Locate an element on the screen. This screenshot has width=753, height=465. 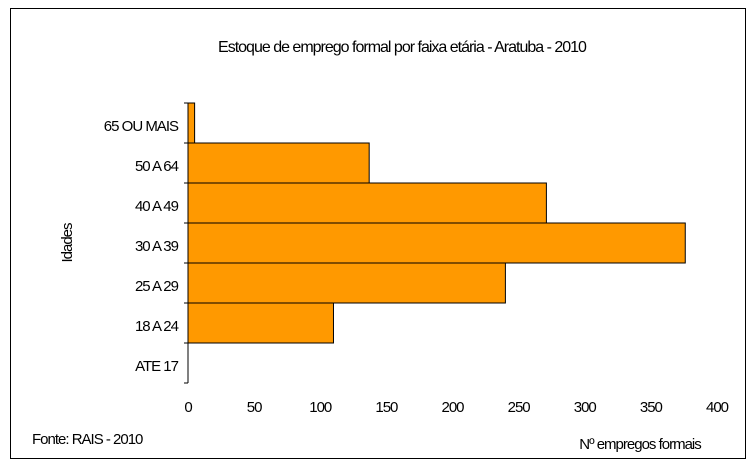
x-tick-label: 100 is located at coordinates (320, 407).